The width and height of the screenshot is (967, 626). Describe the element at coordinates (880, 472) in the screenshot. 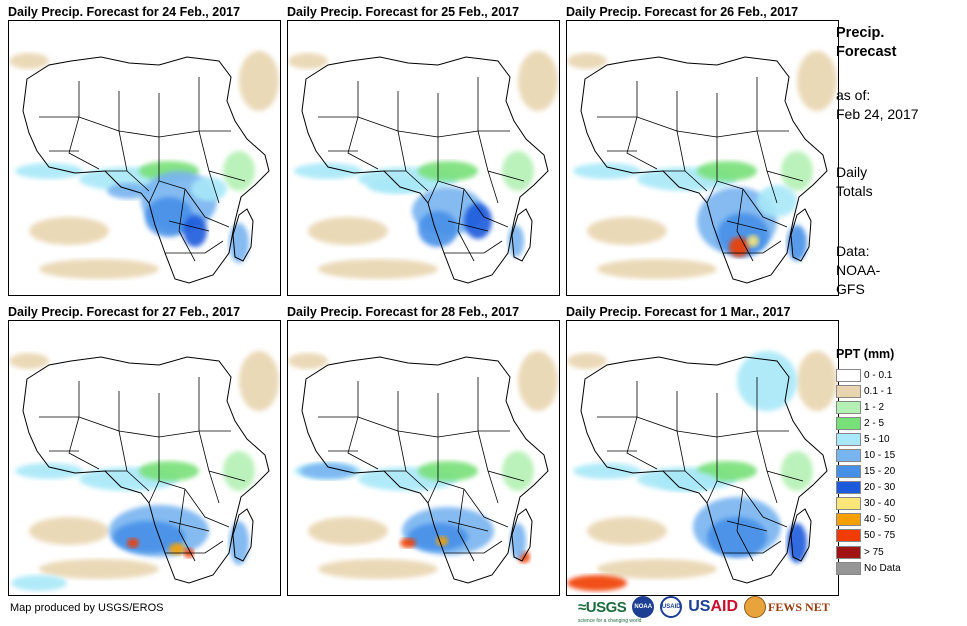

I see `legend-label: 15 - 20` at that location.